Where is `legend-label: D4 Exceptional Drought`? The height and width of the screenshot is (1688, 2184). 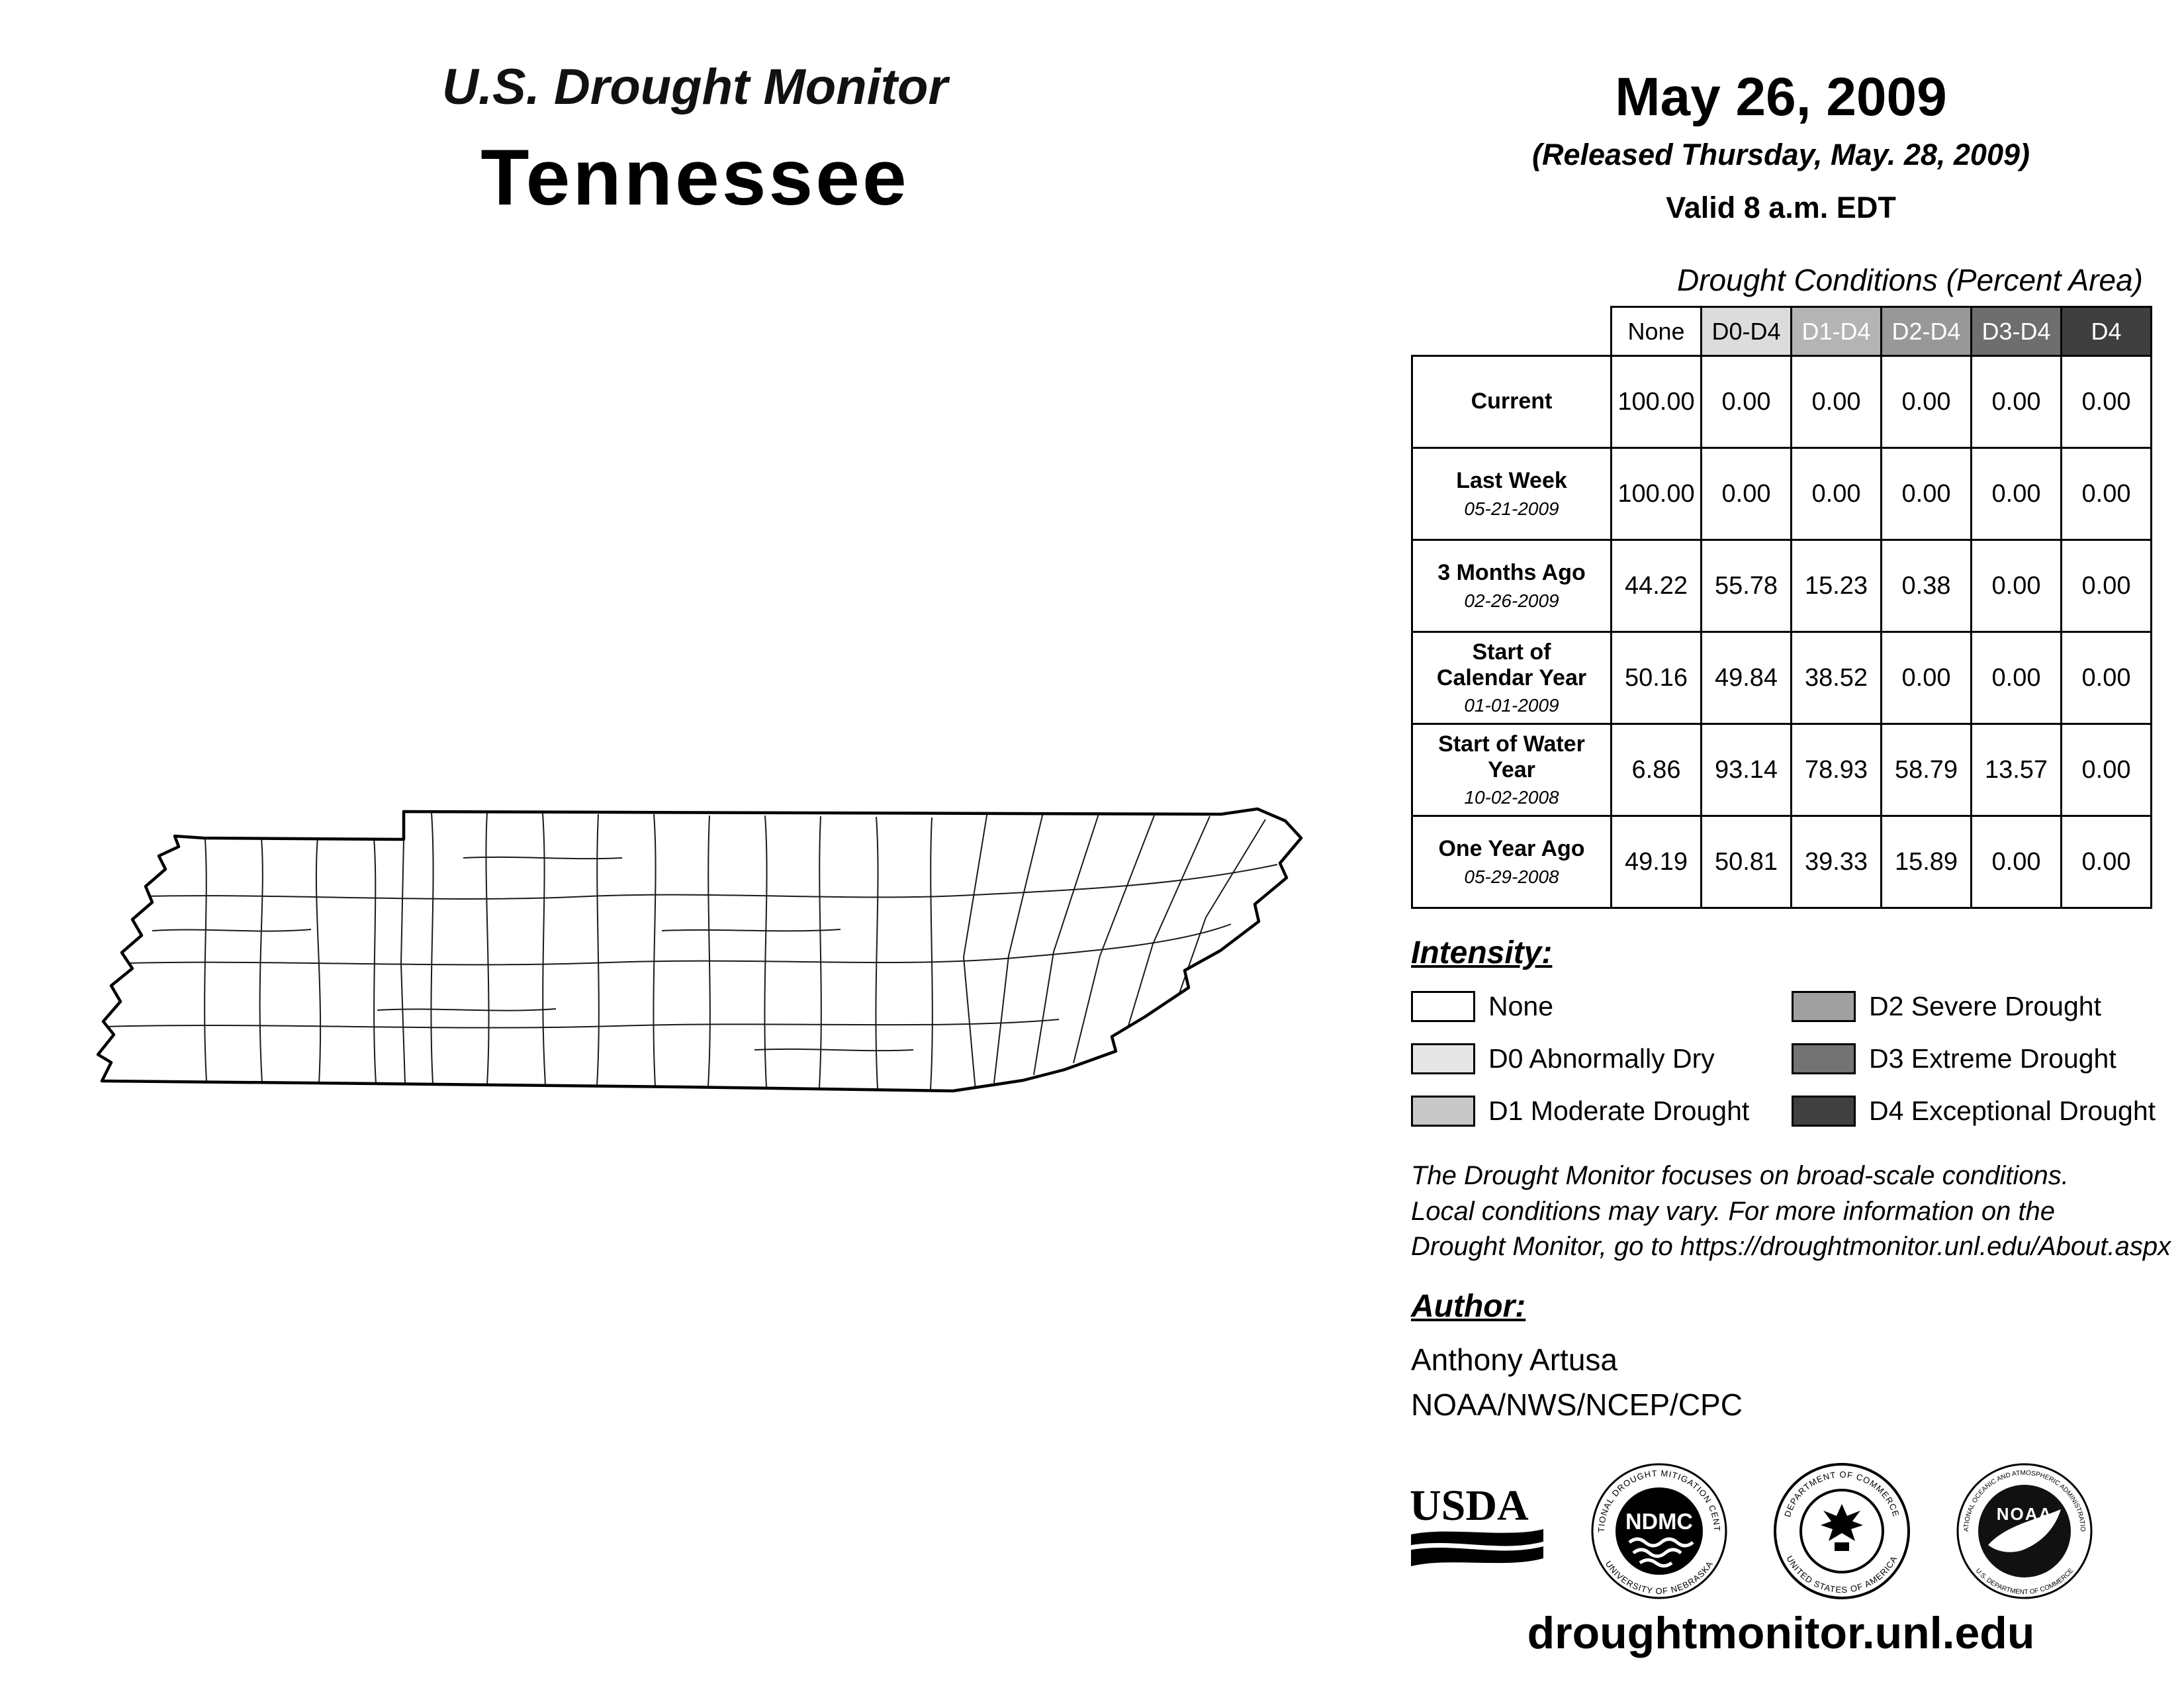 legend-label: D4 Exceptional Drought is located at coordinates (2013, 1111).